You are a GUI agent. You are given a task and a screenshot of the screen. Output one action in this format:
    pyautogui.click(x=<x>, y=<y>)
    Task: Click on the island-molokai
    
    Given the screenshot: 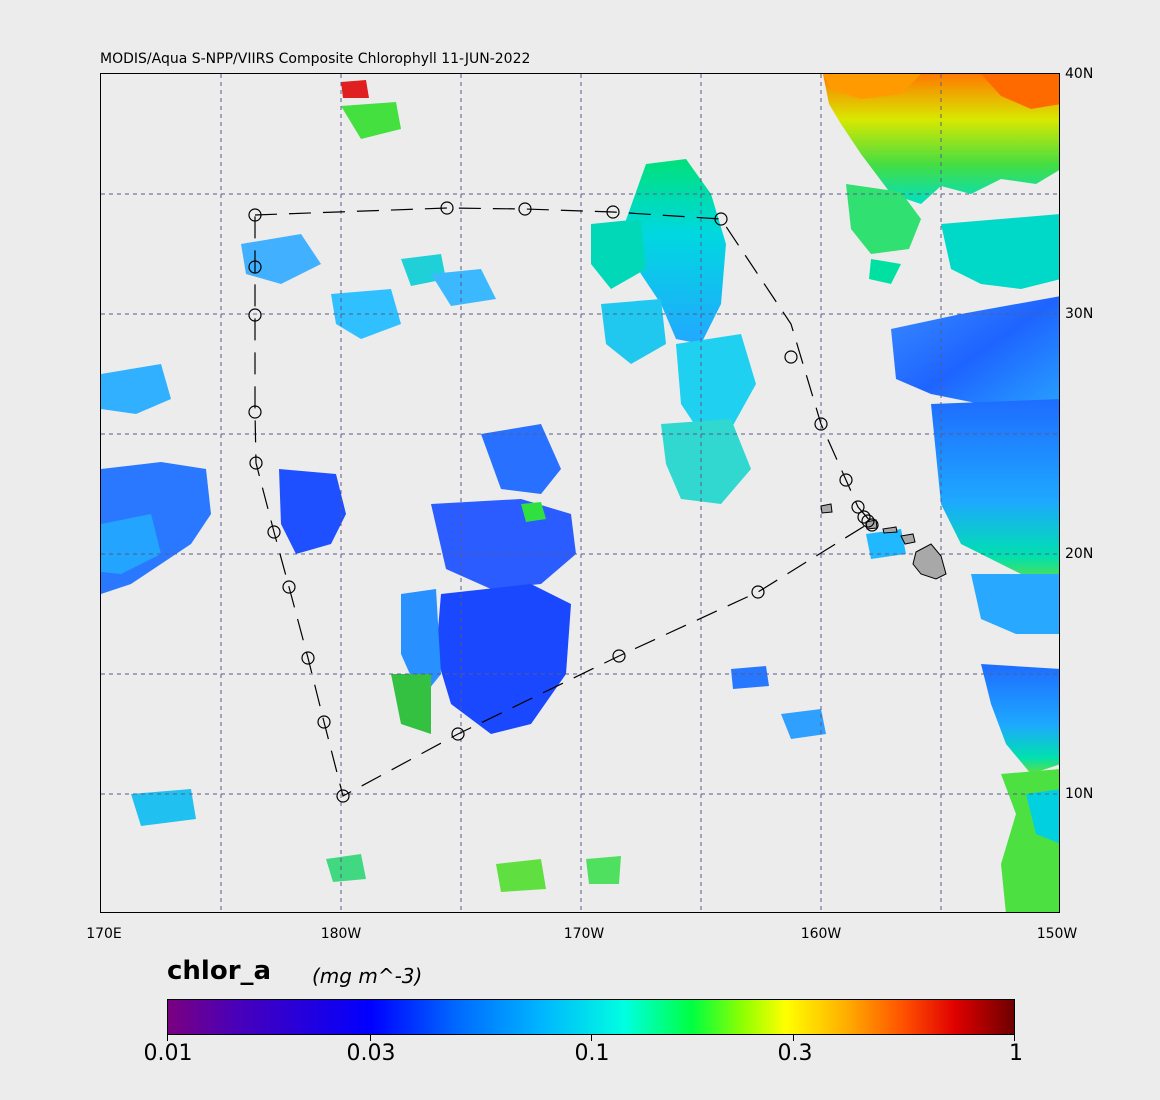 What is the action you would take?
    pyautogui.click(x=890, y=530)
    